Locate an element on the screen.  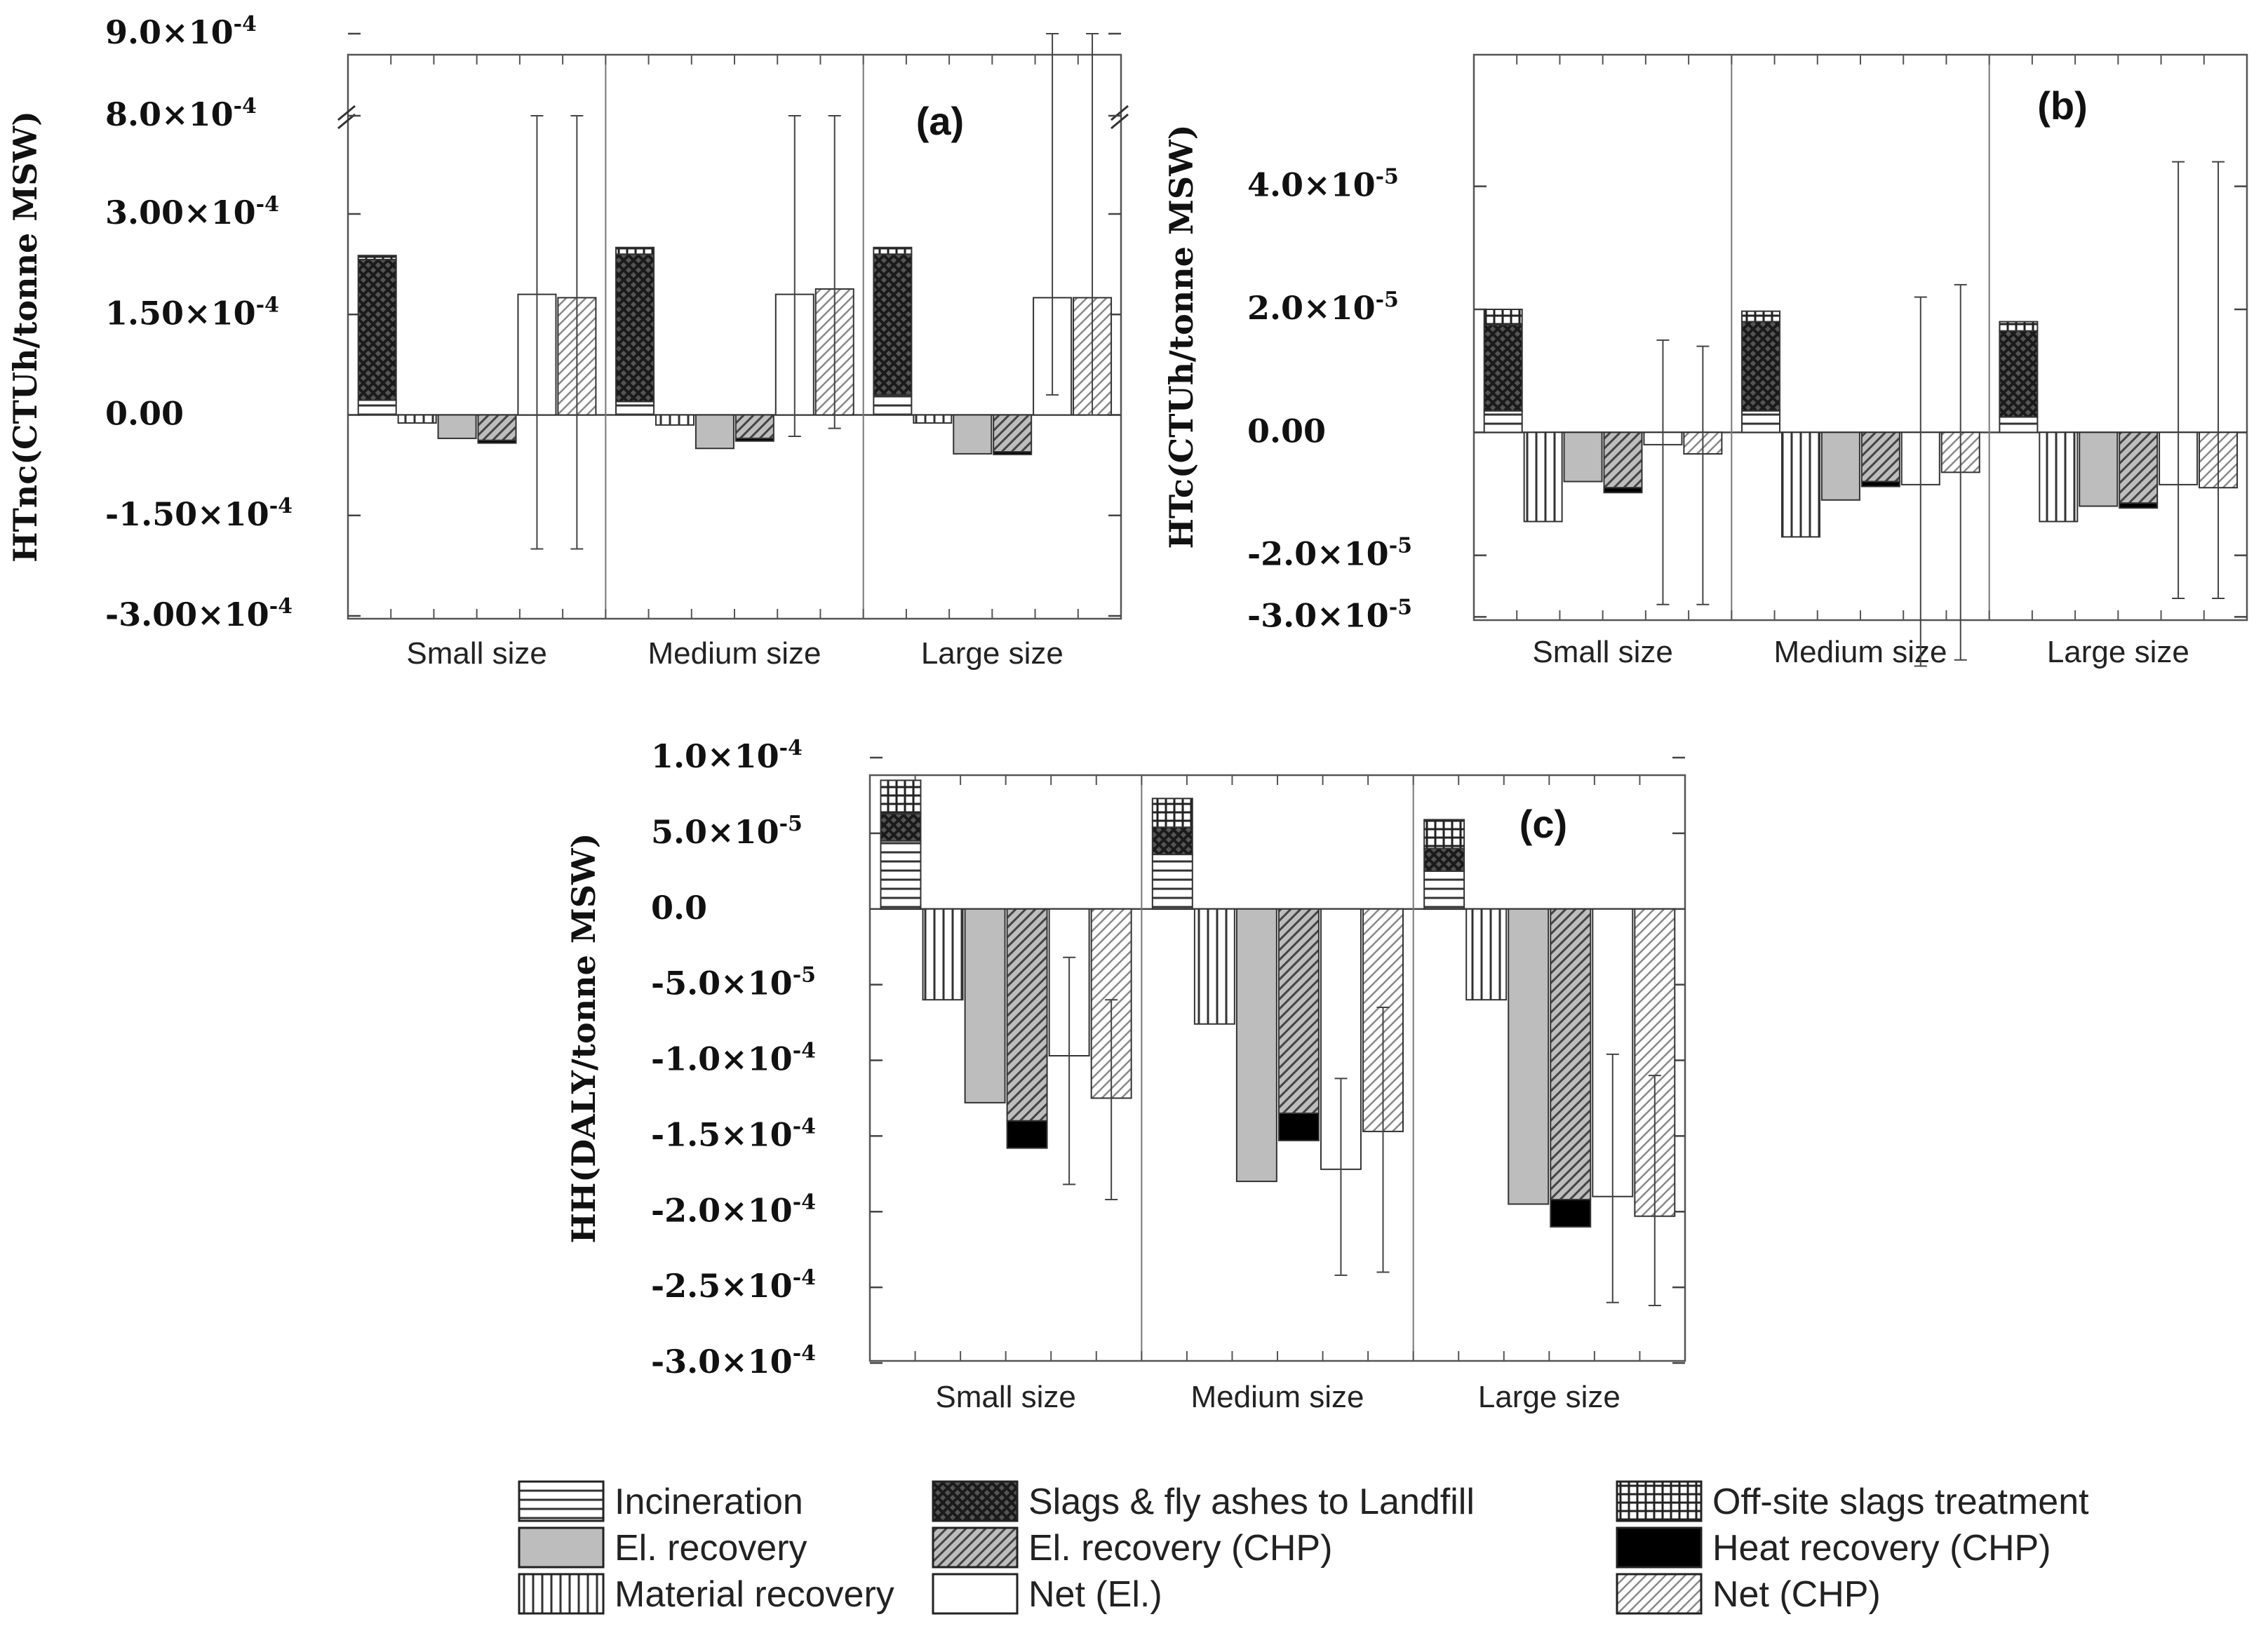
legend-label: Slags & fly ashes to Landfill is located at coordinates (1251, 1502).